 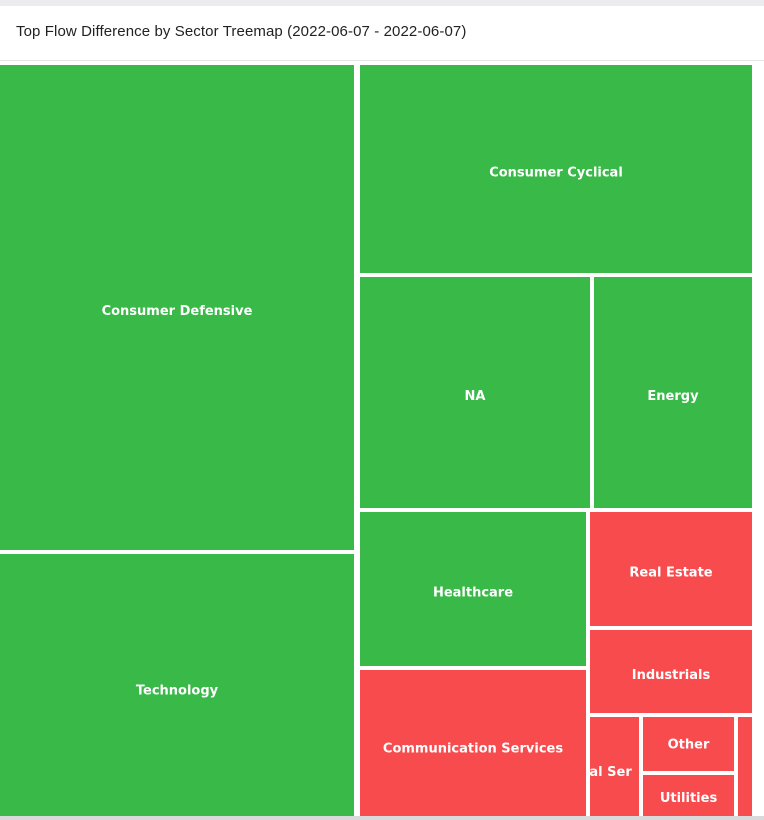 I want to click on treemap-tile-rect-consumer-cyclical, so click(x=556, y=169).